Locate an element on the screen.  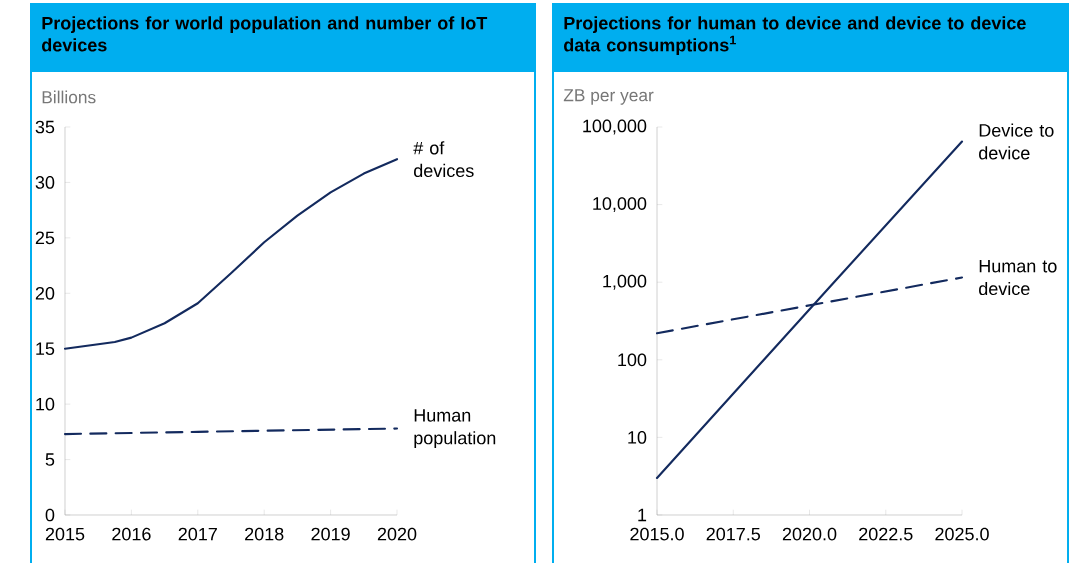
y-tick-label: 0 is located at coordinates (50, 515).